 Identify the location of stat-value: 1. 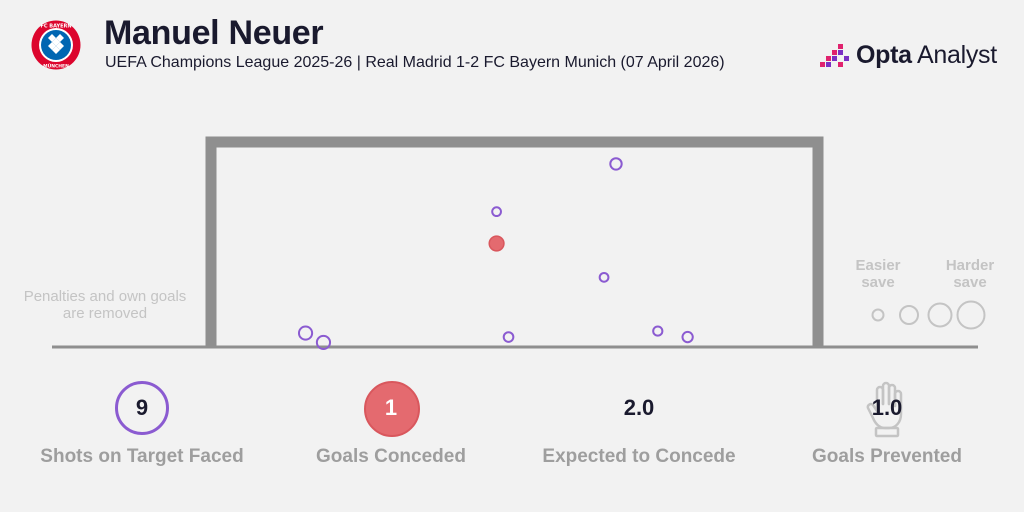
(391, 407).